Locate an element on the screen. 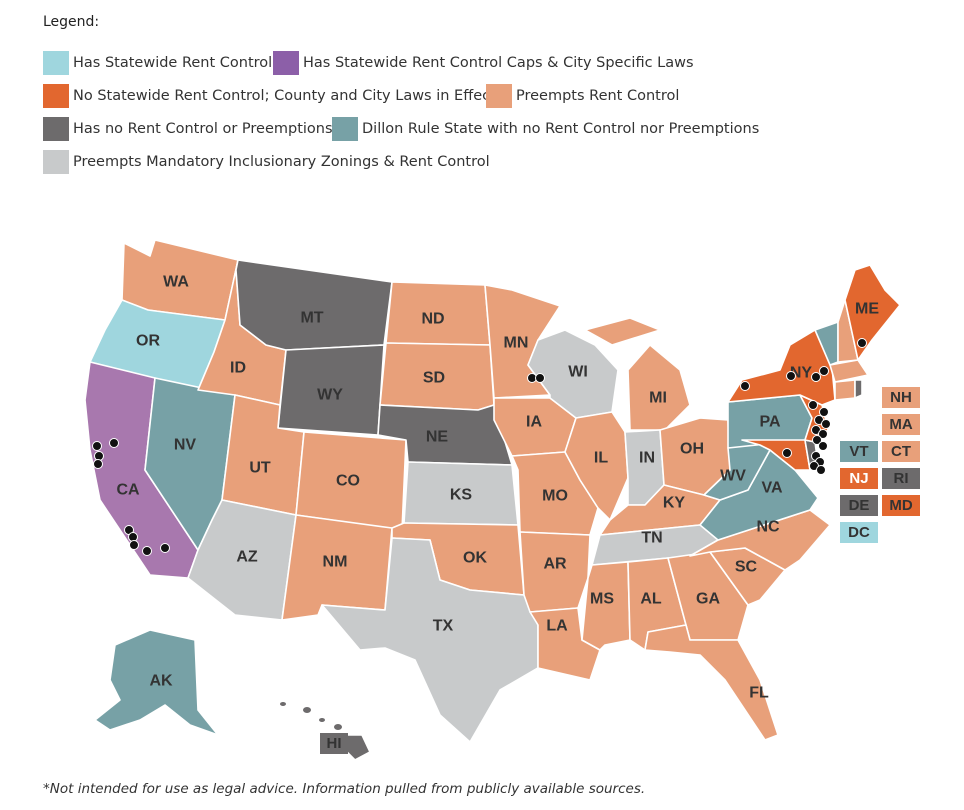 Image resolution: width=964 pixels, height=810 pixels. state-label-sd: SD is located at coordinates (434, 378).